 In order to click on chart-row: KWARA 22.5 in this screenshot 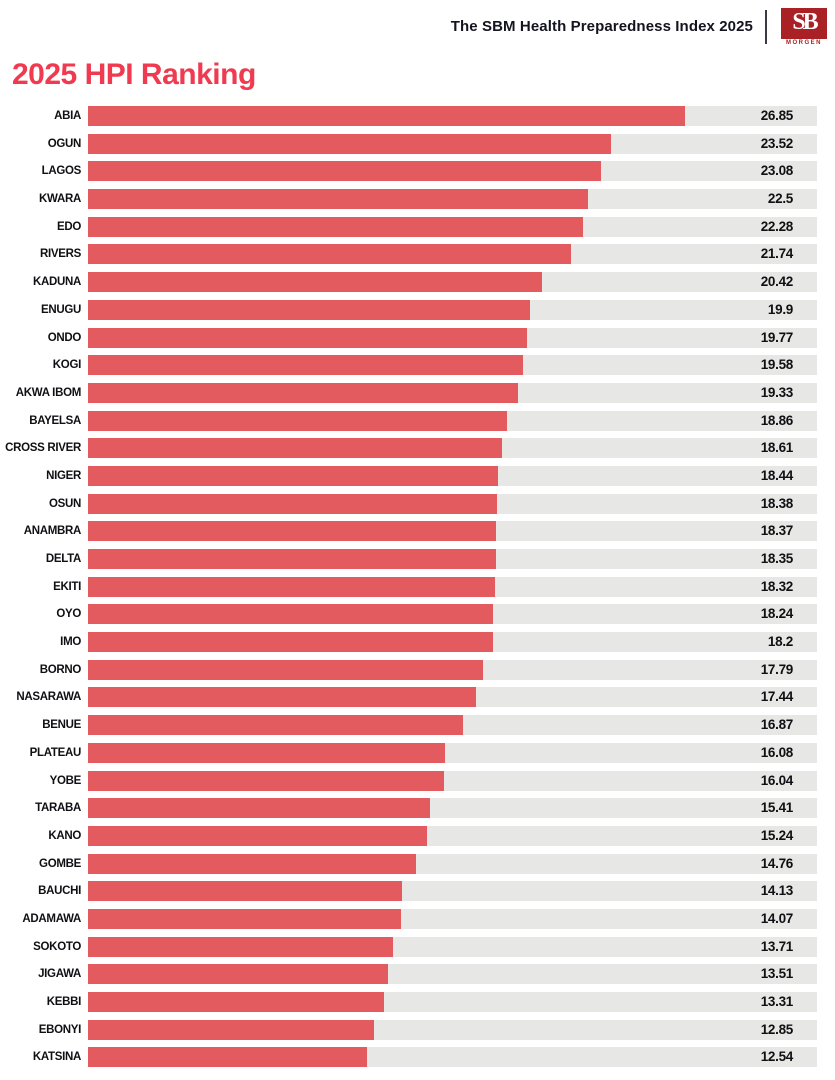, I will do `click(417, 199)`.